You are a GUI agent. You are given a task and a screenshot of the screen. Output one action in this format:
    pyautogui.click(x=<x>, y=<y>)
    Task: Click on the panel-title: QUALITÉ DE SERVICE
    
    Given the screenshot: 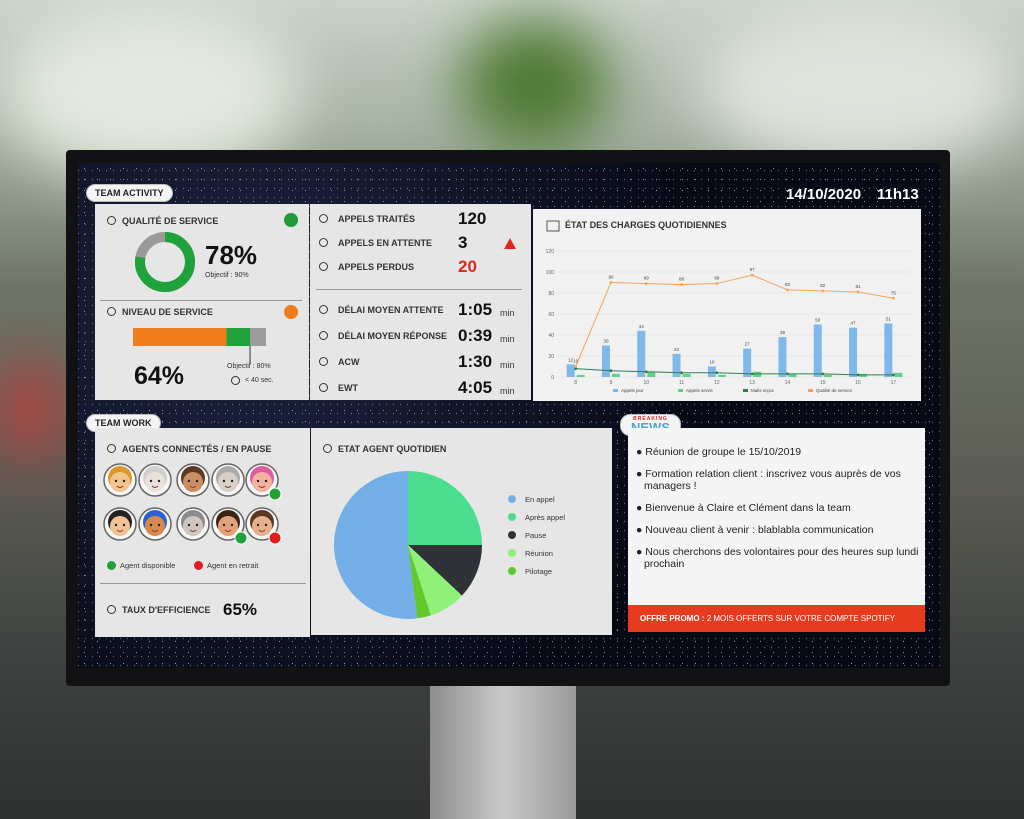 What is the action you would take?
    pyautogui.click(x=170, y=221)
    